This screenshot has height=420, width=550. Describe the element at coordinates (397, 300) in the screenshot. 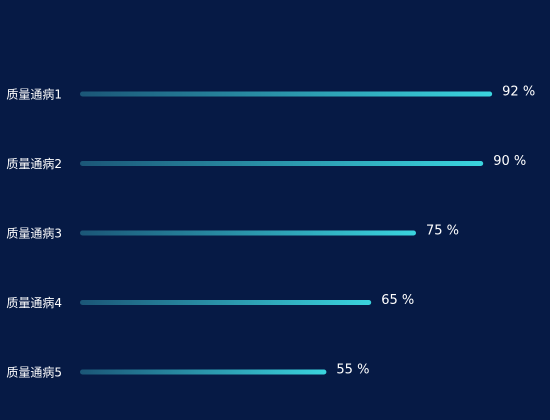

I see `value-label: 65 %` at that location.